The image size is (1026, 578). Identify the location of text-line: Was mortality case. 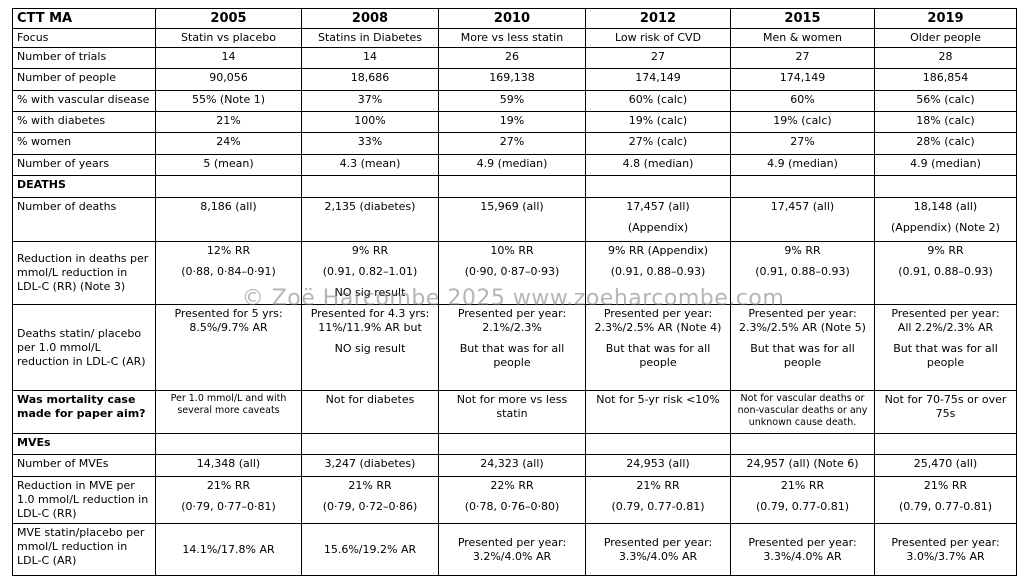
(76, 399).